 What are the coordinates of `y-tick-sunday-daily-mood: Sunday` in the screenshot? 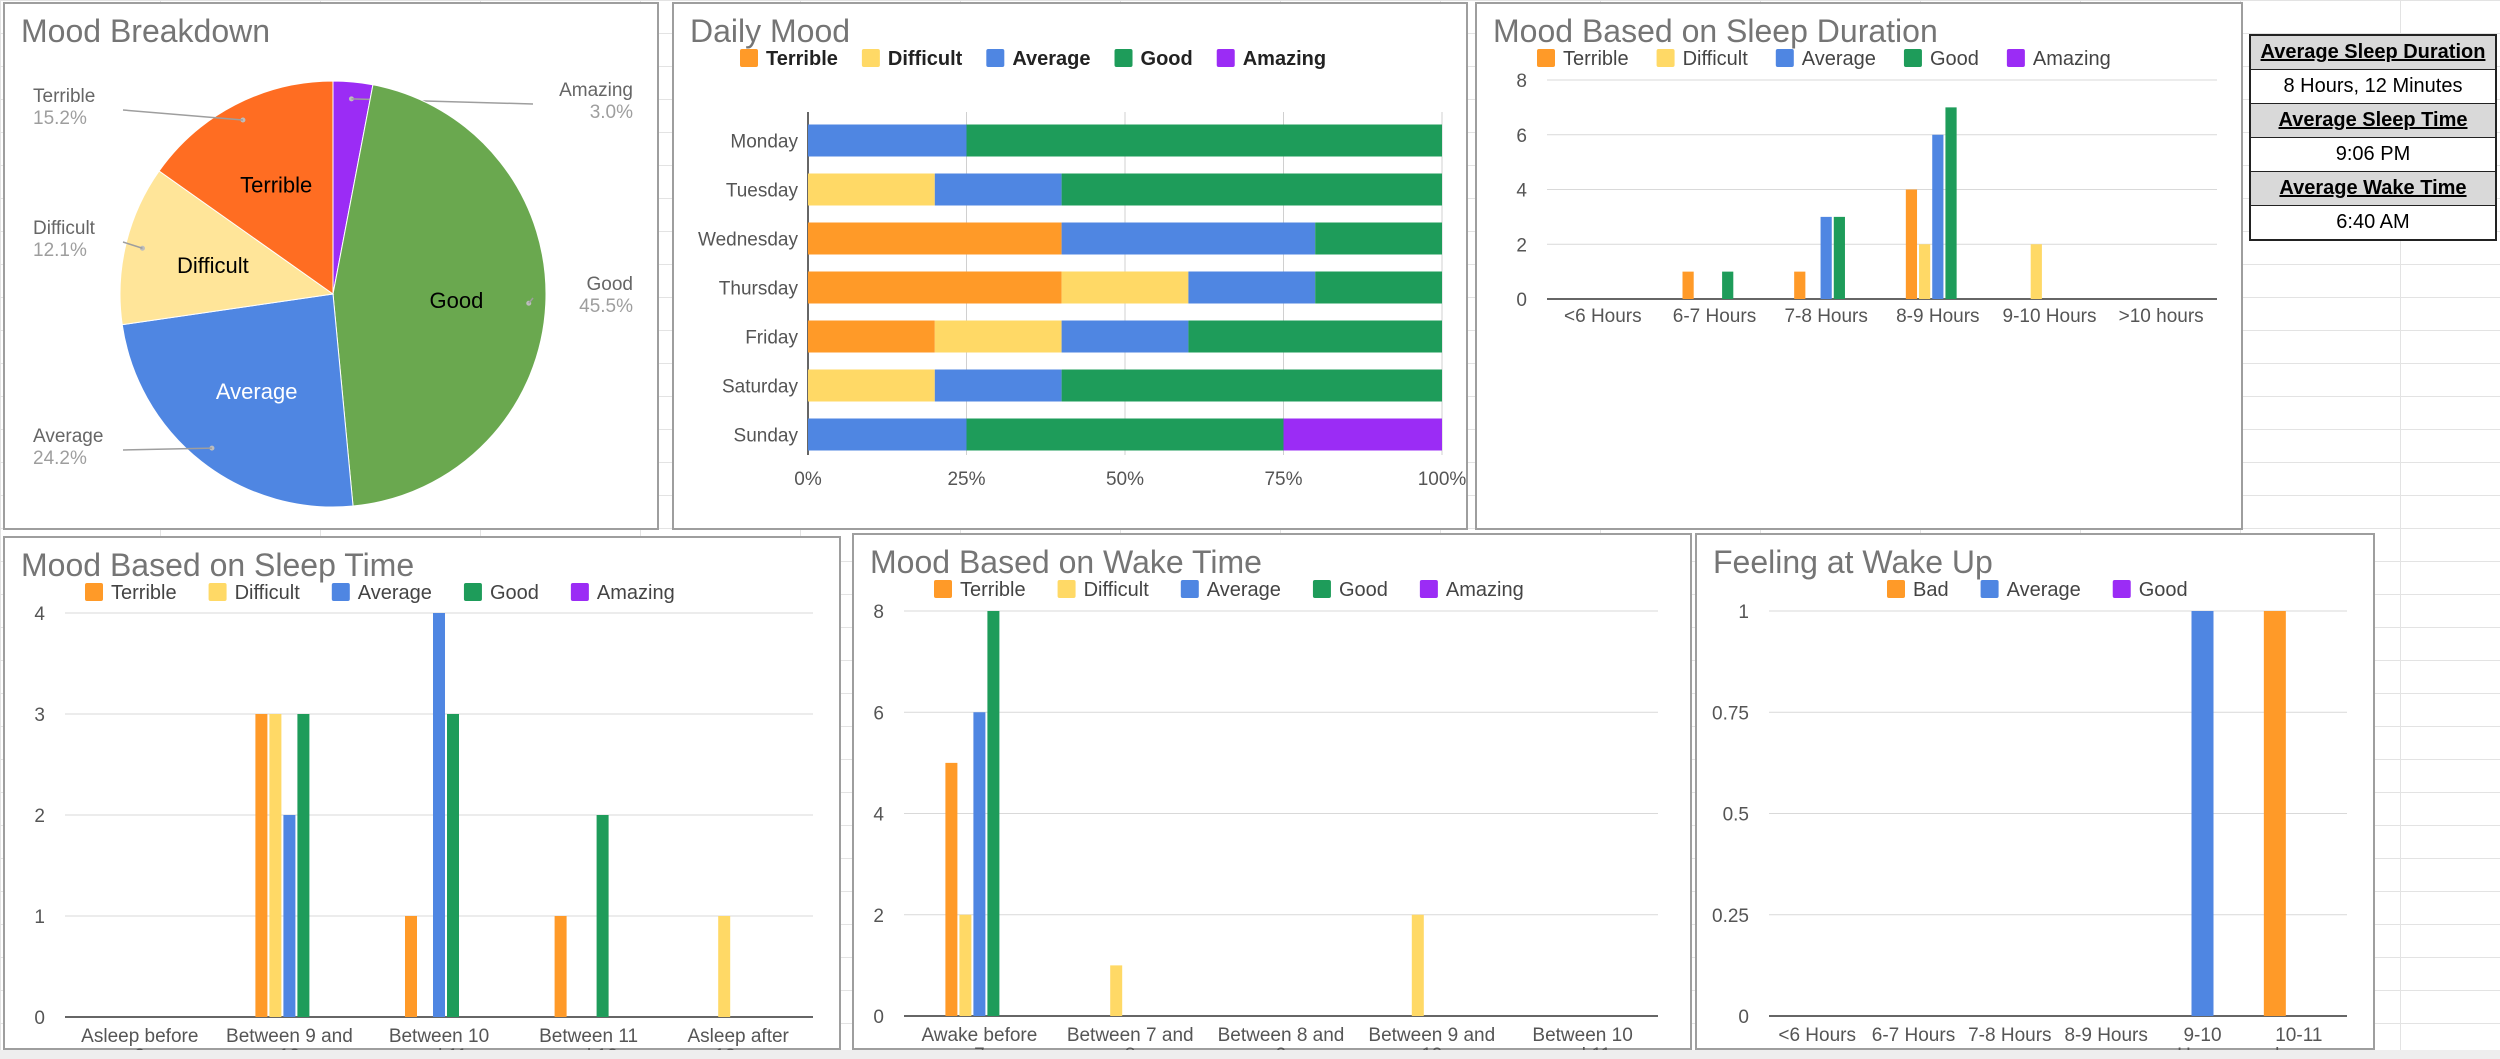 It's located at (766, 436).